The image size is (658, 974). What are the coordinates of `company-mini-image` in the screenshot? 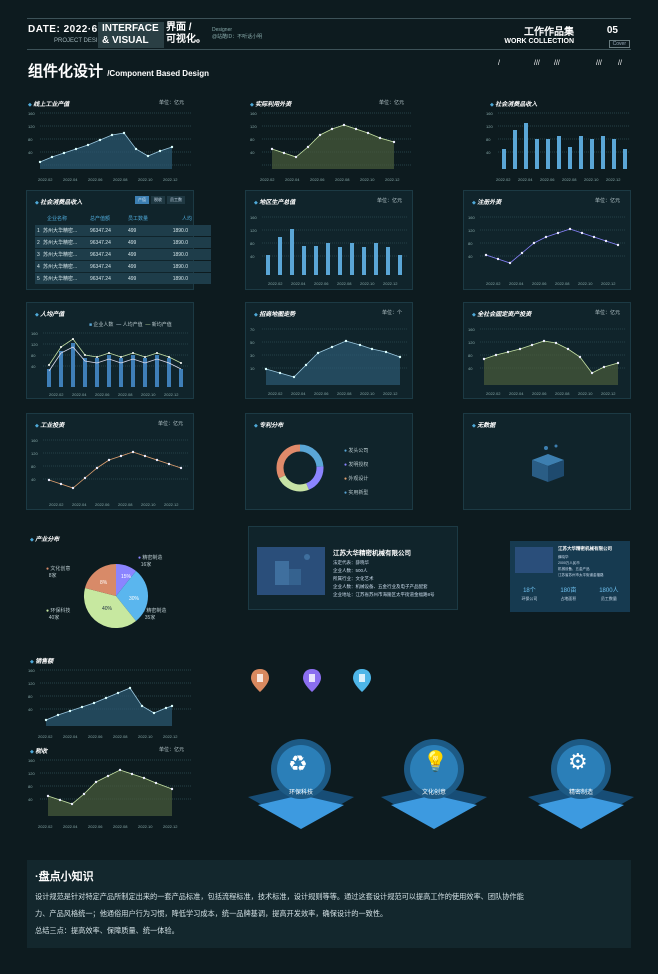 It's located at (534, 560).